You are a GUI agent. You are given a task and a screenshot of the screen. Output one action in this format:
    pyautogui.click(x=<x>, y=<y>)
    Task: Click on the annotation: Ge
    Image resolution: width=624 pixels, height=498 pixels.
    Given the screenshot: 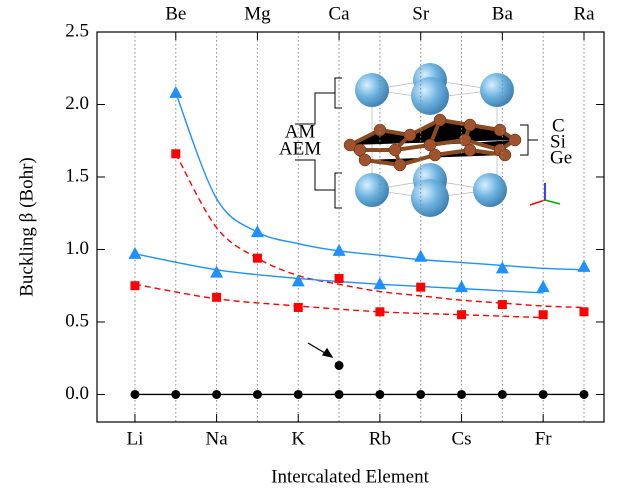 What is the action you would take?
    pyautogui.click(x=561, y=157)
    